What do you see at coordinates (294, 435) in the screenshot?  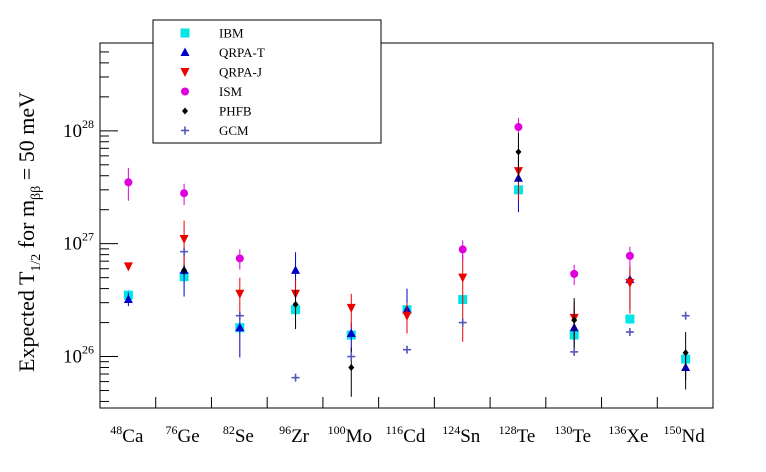 I see `x-category-label: 96Zr` at bounding box center [294, 435].